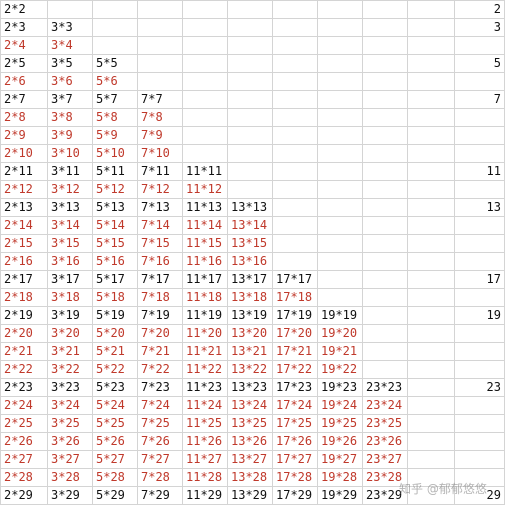 The height and width of the screenshot is (518, 516). Describe the element at coordinates (160, 207) in the screenshot. I see `grid-cell: 7*13` at that location.